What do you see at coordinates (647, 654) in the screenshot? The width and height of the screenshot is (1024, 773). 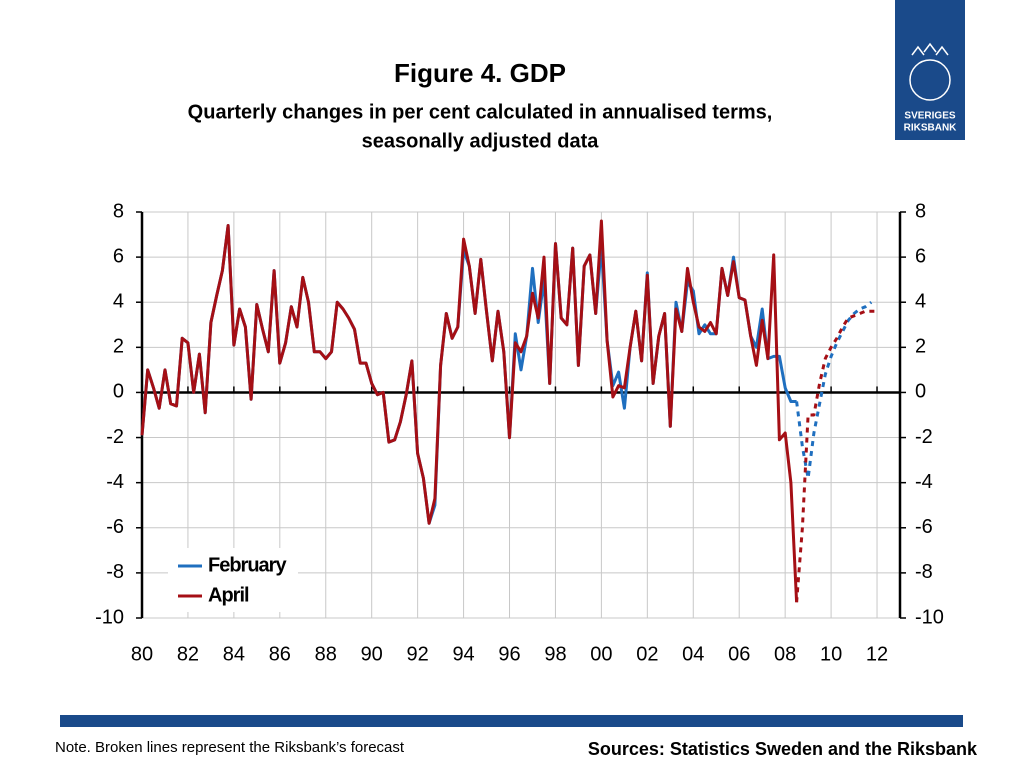 I see `x-tick-label: 02` at bounding box center [647, 654].